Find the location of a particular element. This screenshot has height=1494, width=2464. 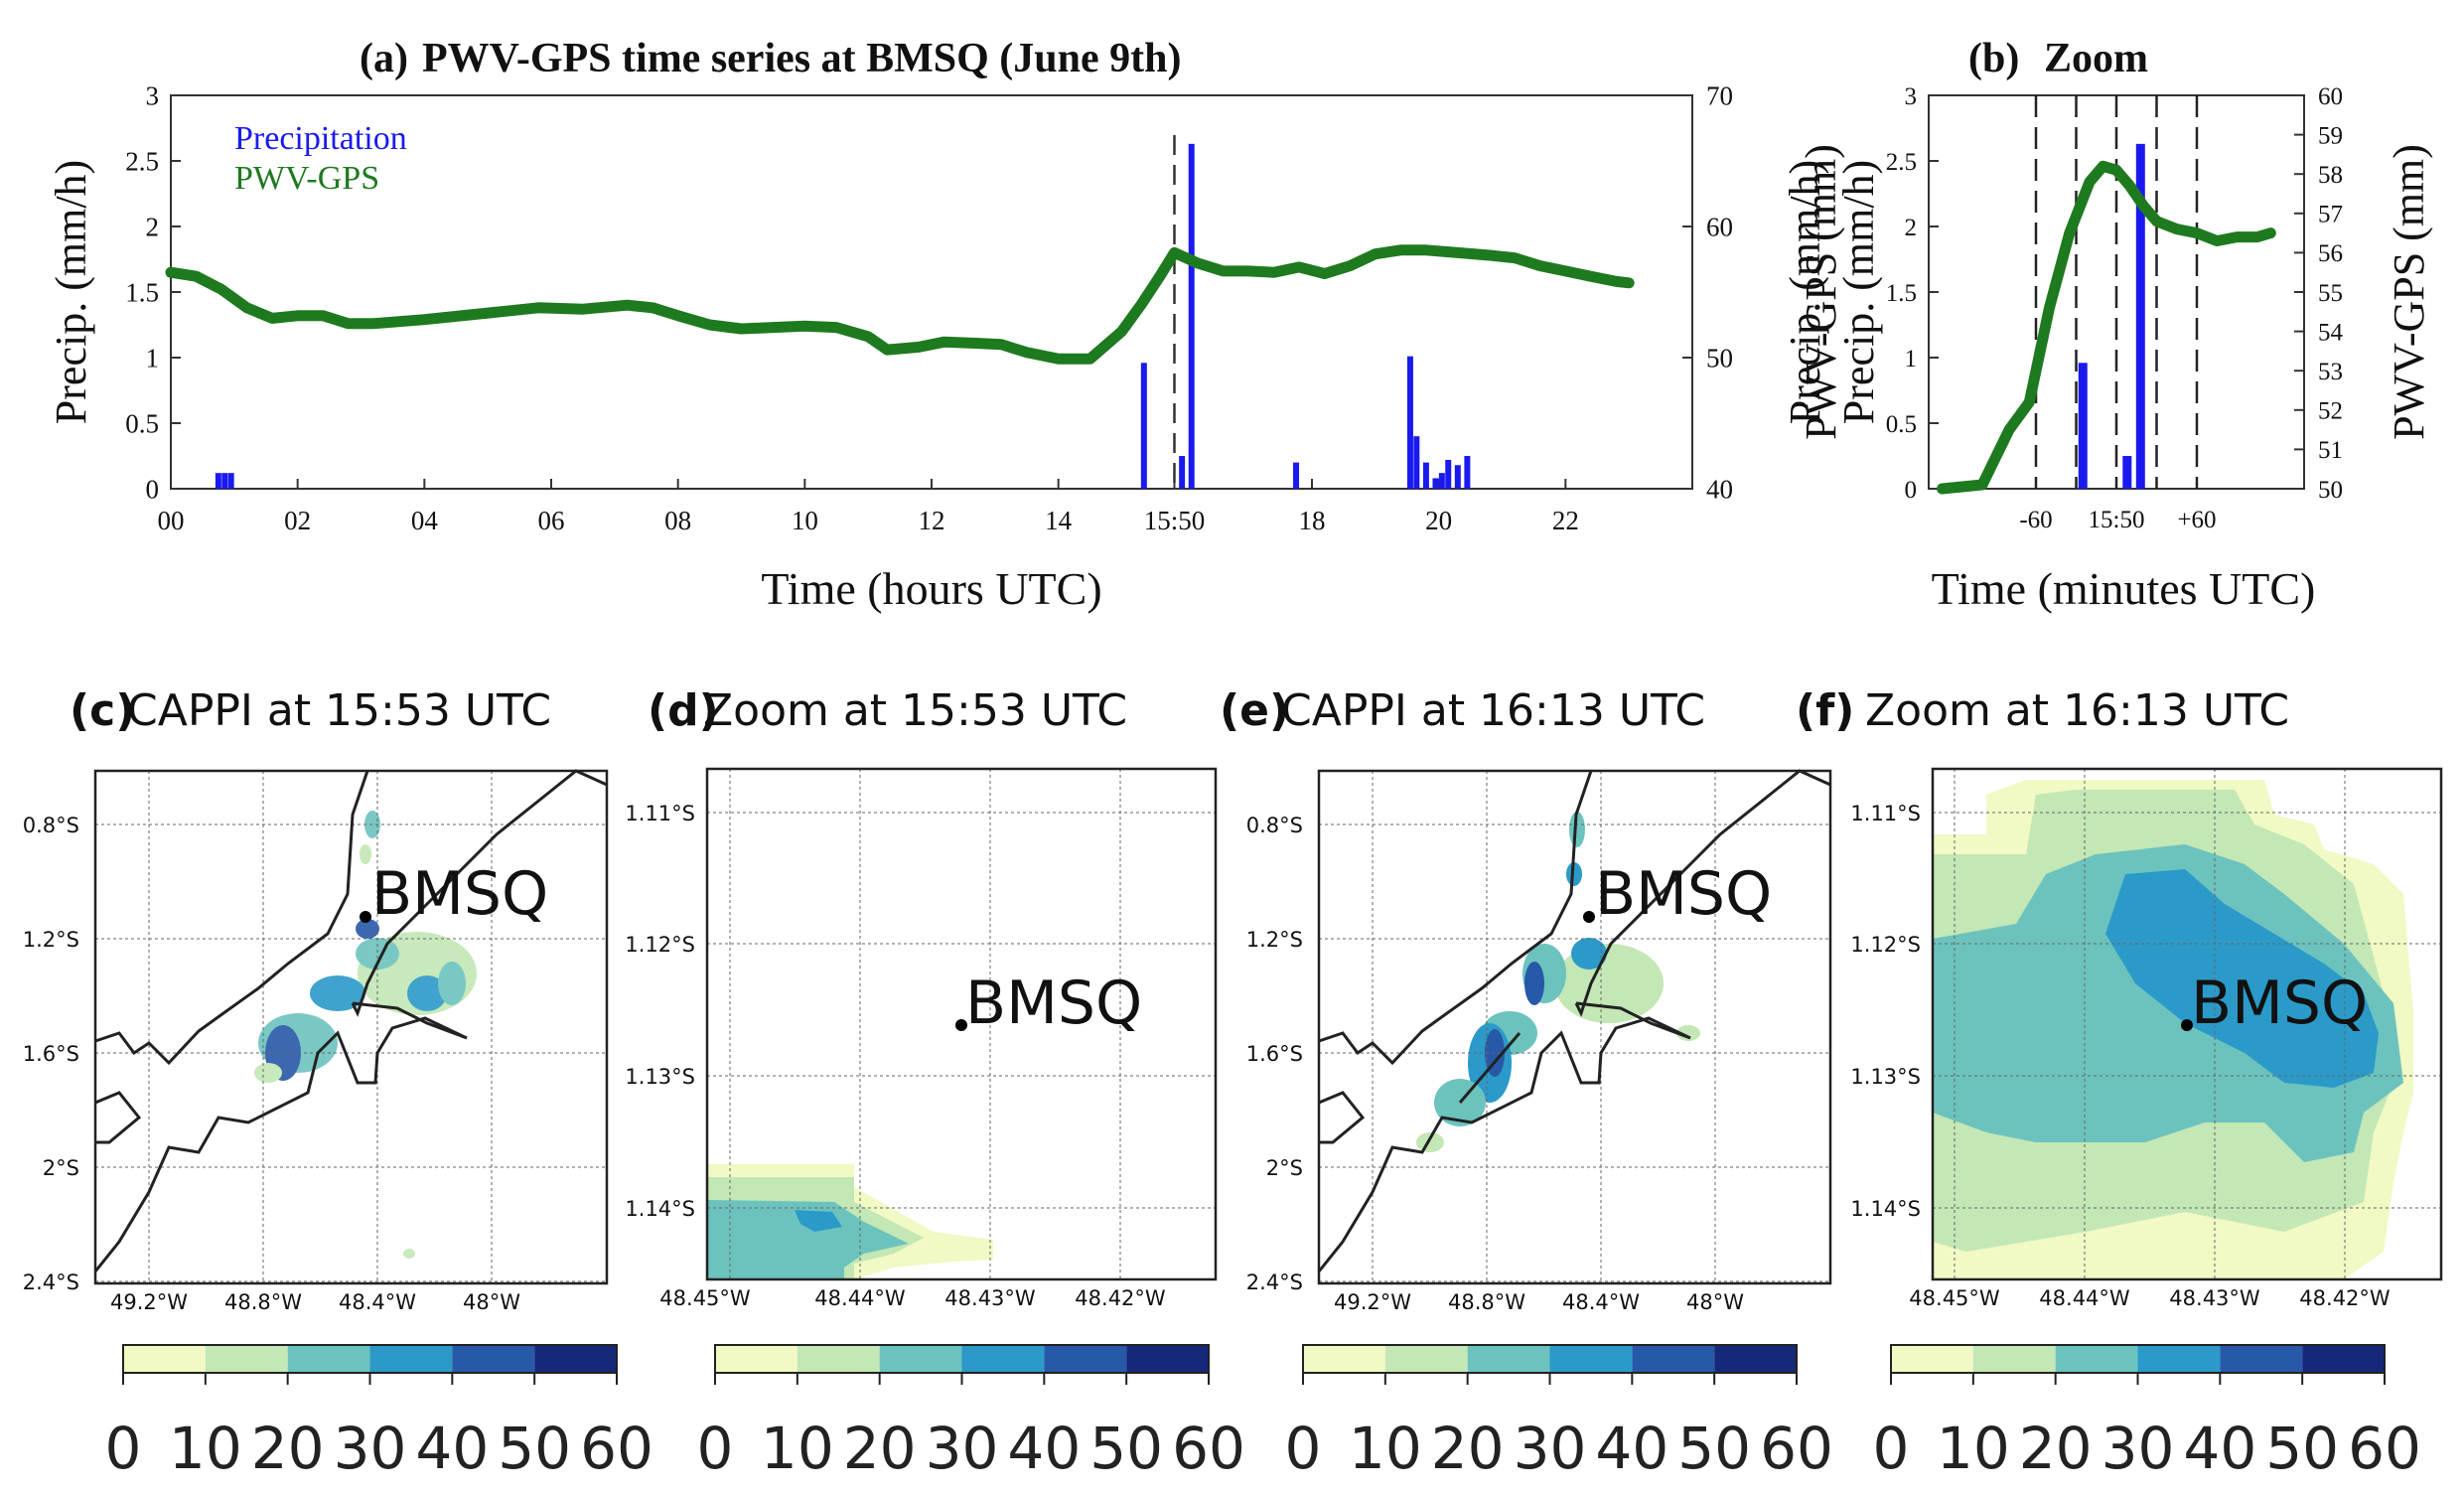

panel-e-station-marker is located at coordinates (1589, 917).